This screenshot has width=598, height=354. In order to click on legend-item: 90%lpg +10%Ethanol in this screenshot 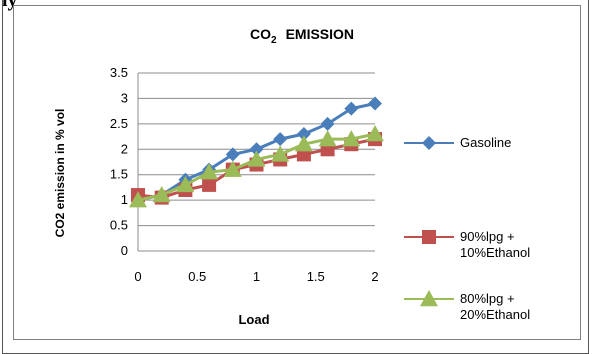, I will do `click(467, 244)`.